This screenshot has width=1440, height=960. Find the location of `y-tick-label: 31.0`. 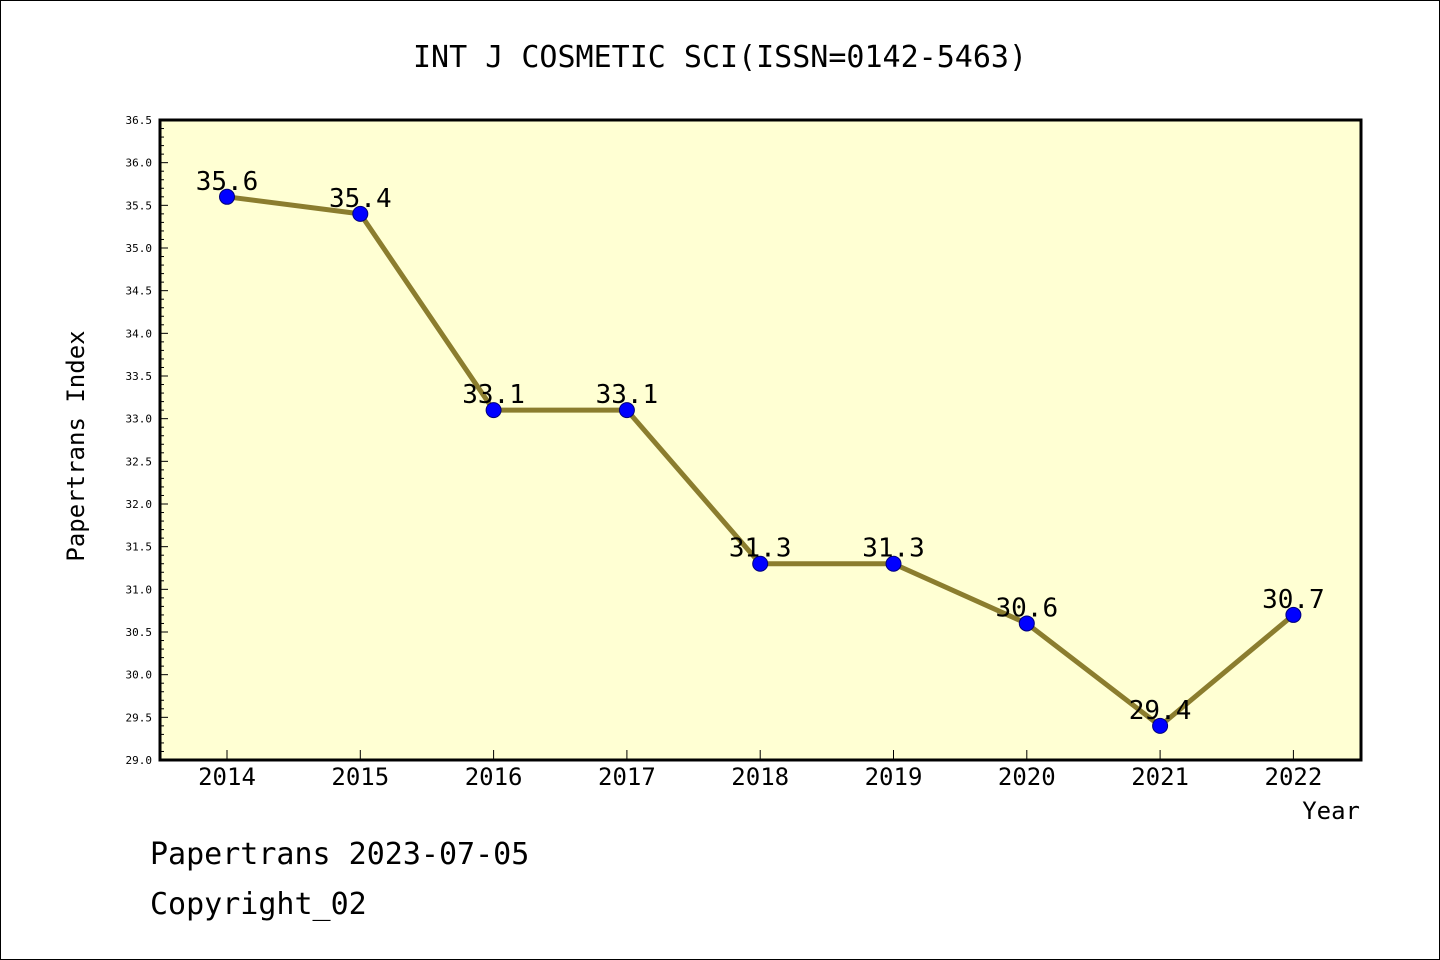

y-tick-label: 31.0 is located at coordinates (139, 589).